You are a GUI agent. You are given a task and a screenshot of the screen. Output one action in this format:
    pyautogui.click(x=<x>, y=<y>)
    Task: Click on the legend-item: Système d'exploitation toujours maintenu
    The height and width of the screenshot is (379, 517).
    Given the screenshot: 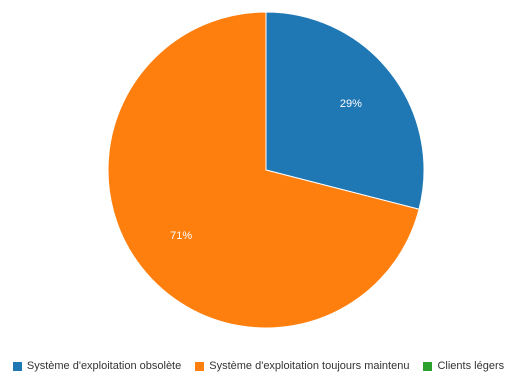 What is the action you would take?
    pyautogui.click(x=302, y=366)
    